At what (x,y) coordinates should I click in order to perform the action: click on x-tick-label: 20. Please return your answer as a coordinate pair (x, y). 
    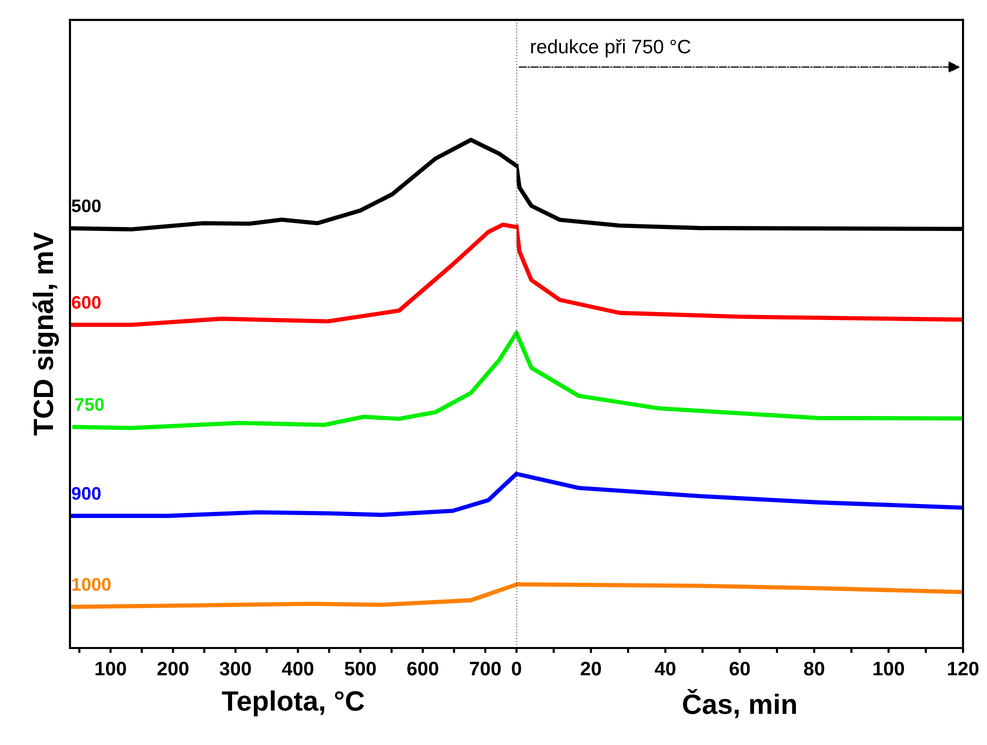
    Looking at the image, I should click on (590, 669).